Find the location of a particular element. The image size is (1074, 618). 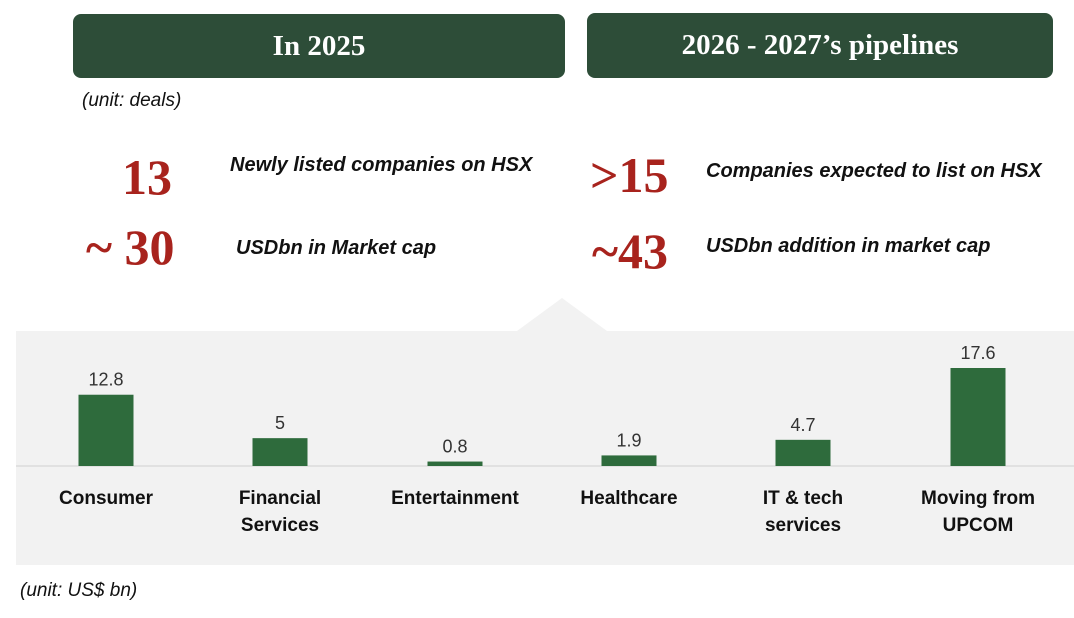

stat-newly-listed-label: Newly listed companies on HSX is located at coordinates (381, 165).